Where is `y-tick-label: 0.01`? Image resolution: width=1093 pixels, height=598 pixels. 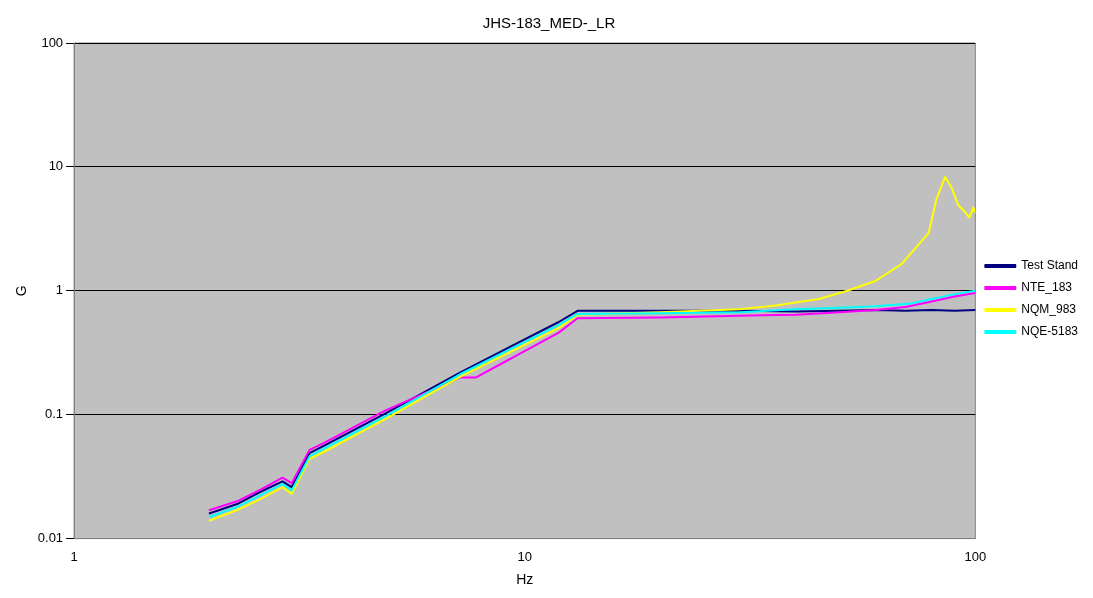
y-tick-label: 0.01 is located at coordinates (50, 538).